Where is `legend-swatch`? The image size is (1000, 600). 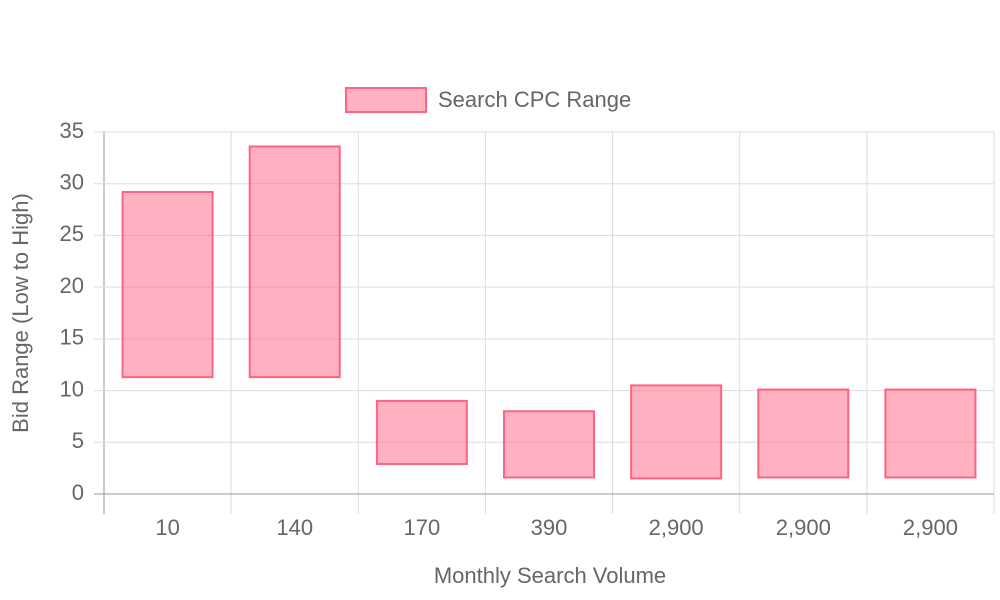
legend-swatch is located at coordinates (386, 100).